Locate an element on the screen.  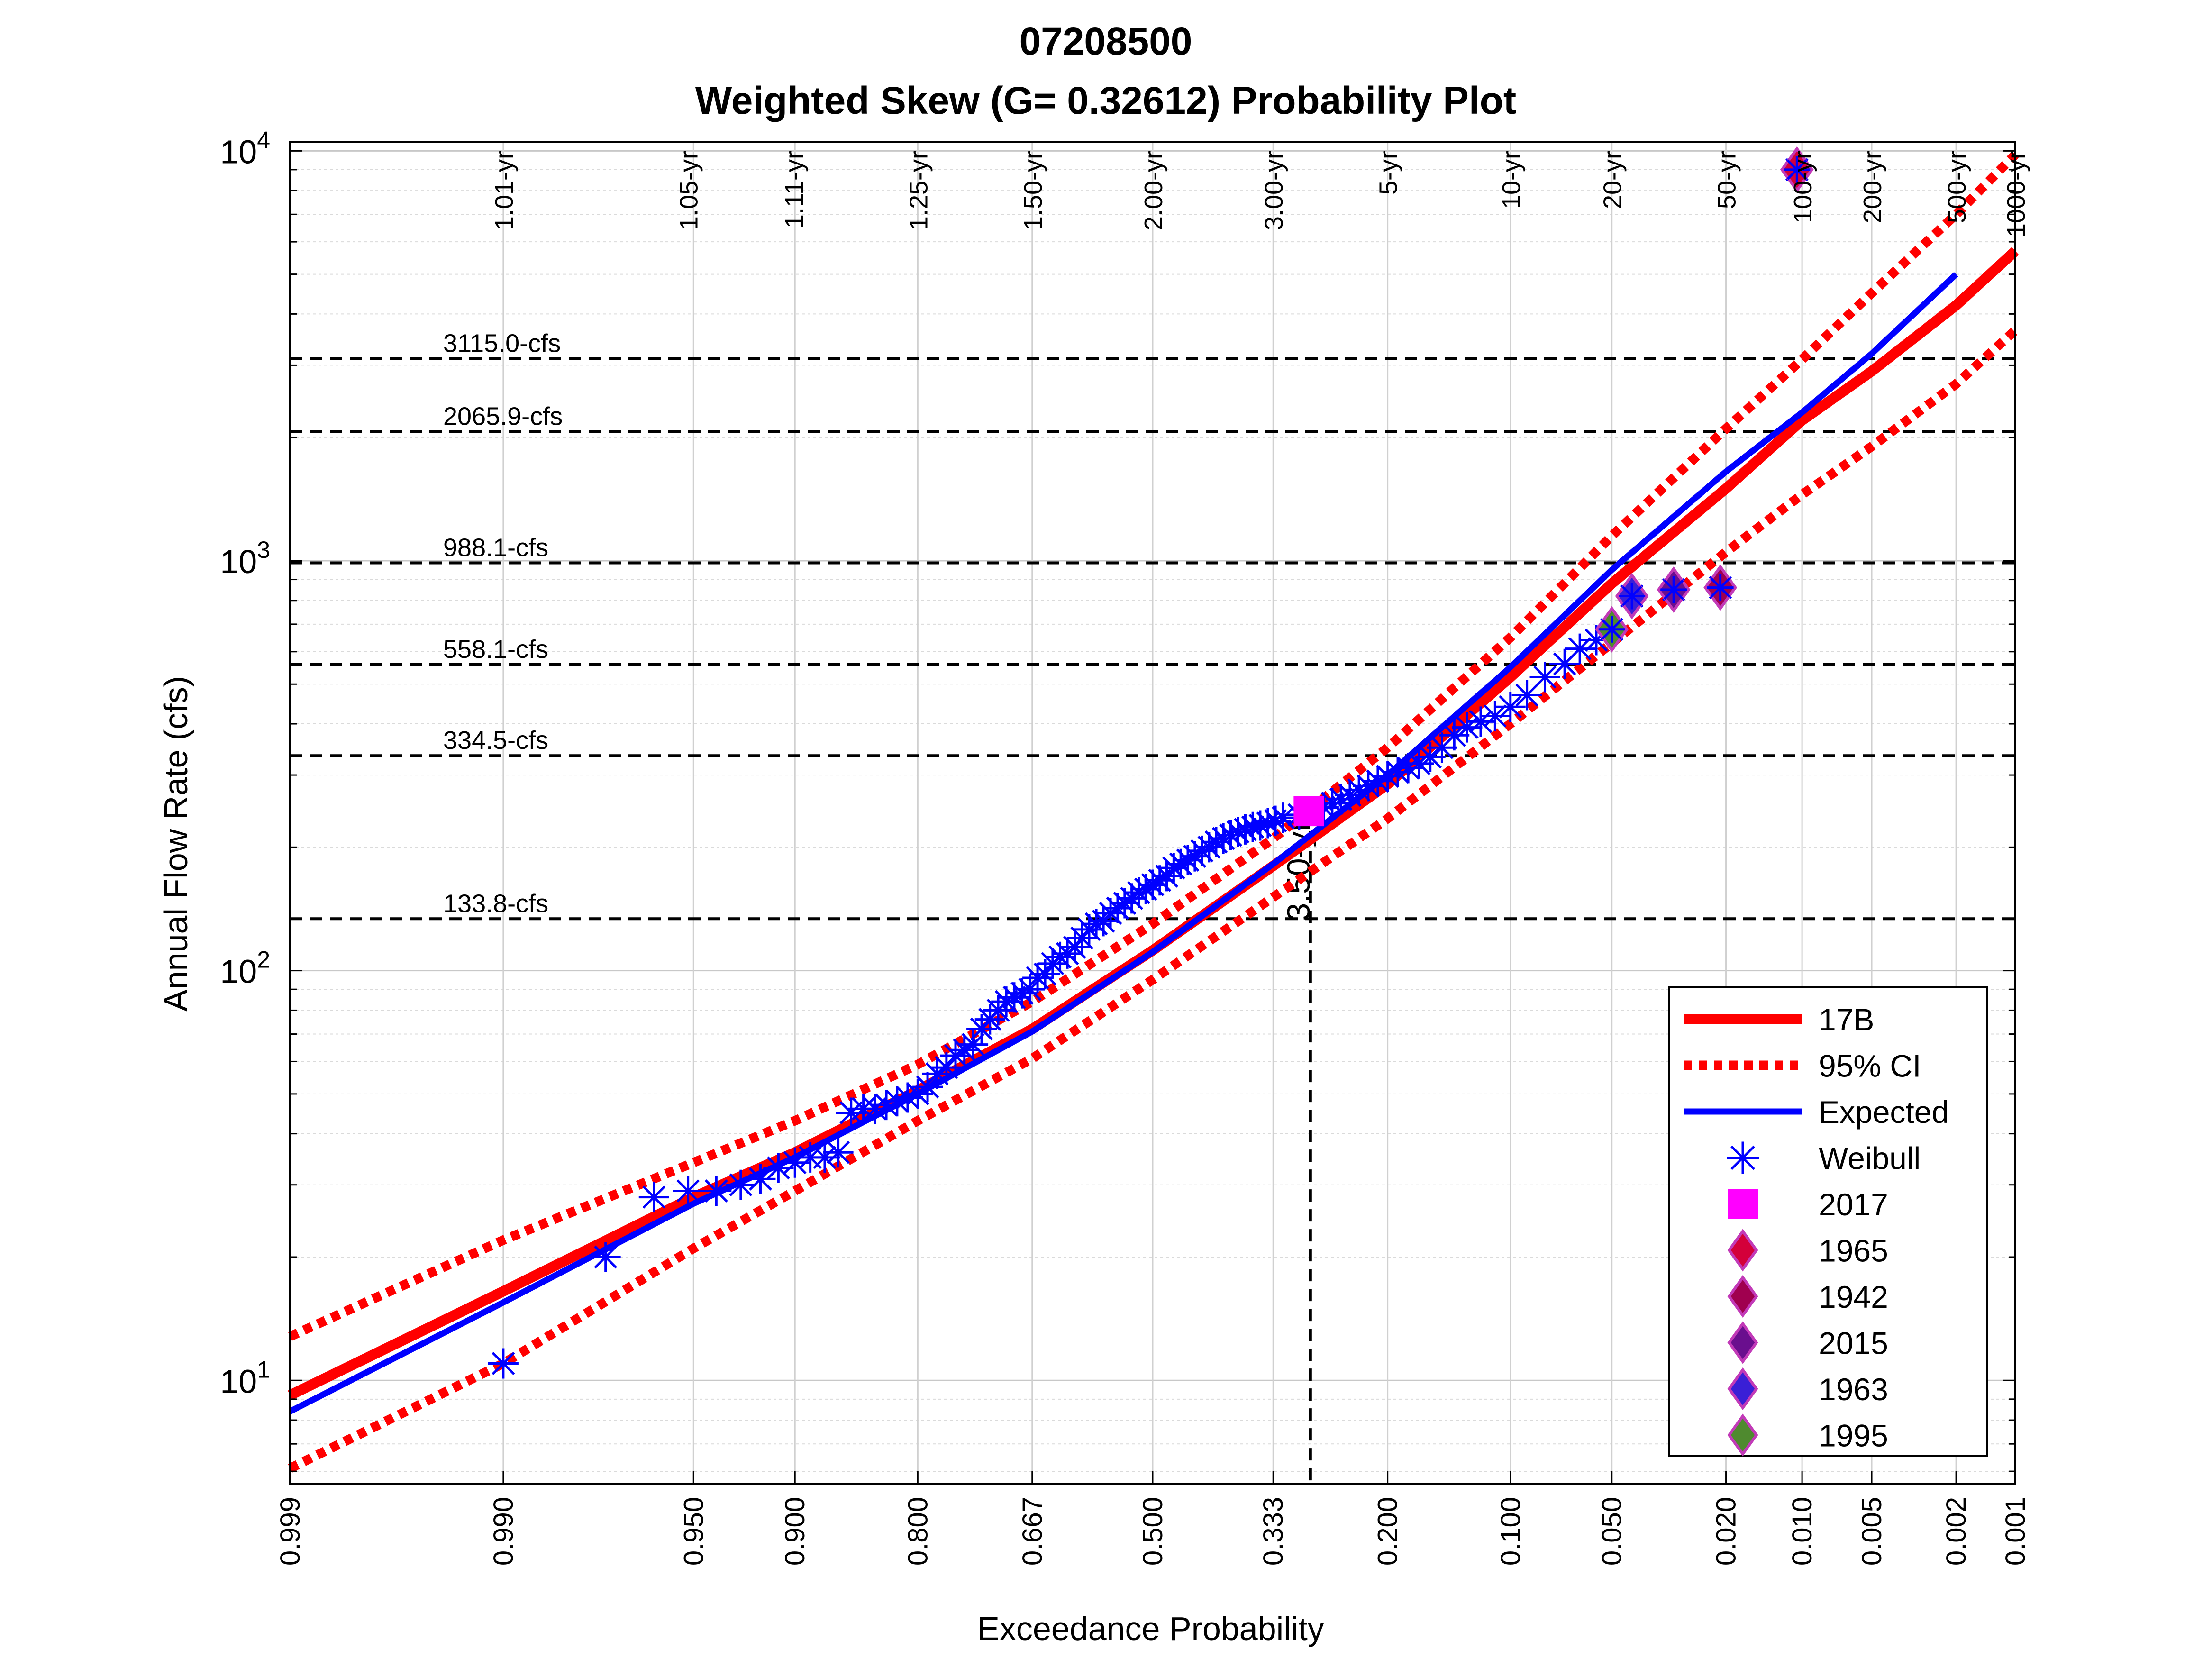
return-period-label: 2.00-yr is located at coordinates (1153, 190).